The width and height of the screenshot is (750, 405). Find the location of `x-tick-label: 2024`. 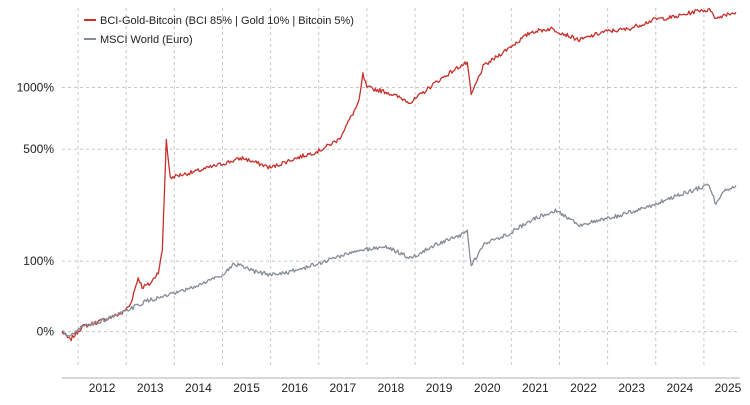

x-tick-label: 2024 is located at coordinates (679, 388).